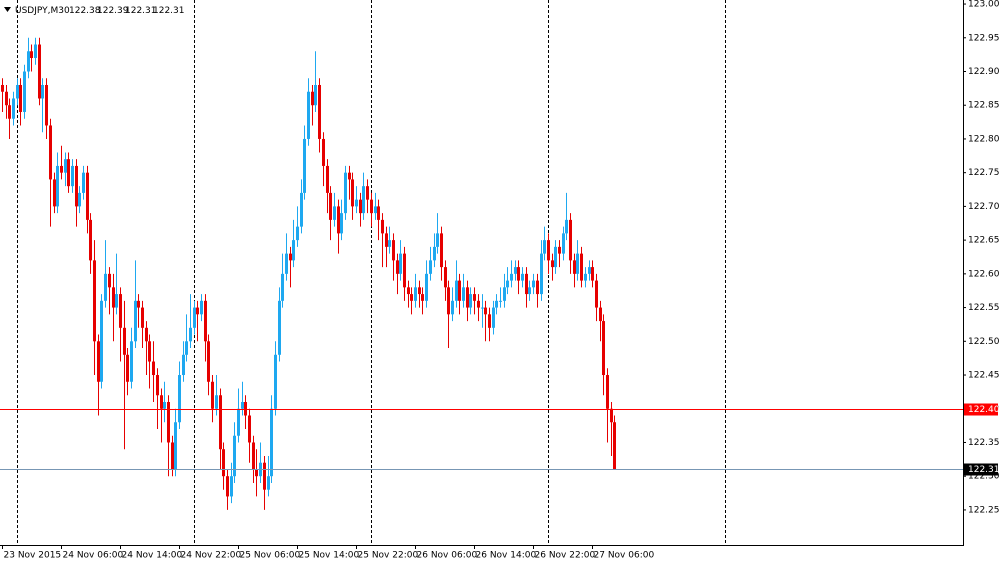  Describe the element at coordinates (7, 9) in the screenshot. I see `menu-triangle` at that location.